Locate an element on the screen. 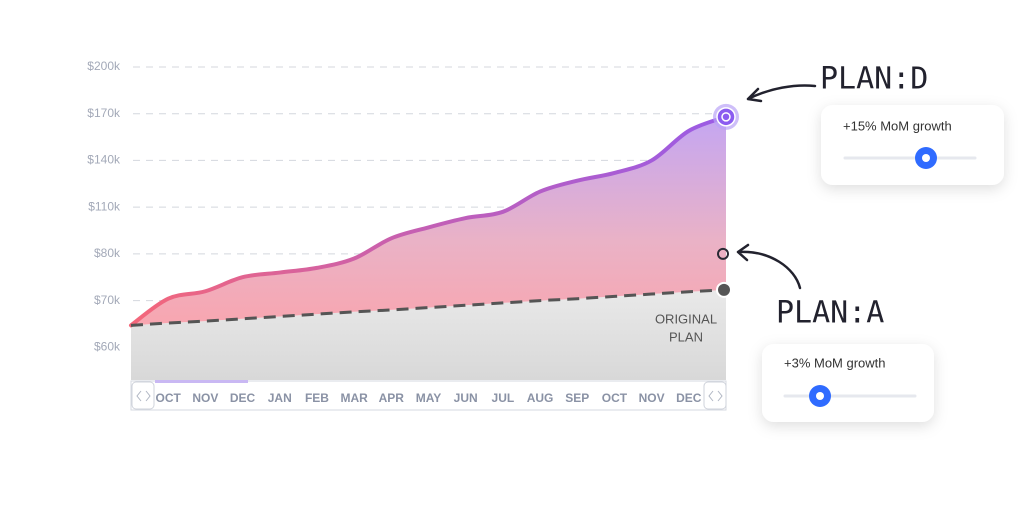 The height and width of the screenshot is (511, 1024). plan-d-card: +15% MoM growth is located at coordinates (912, 145).